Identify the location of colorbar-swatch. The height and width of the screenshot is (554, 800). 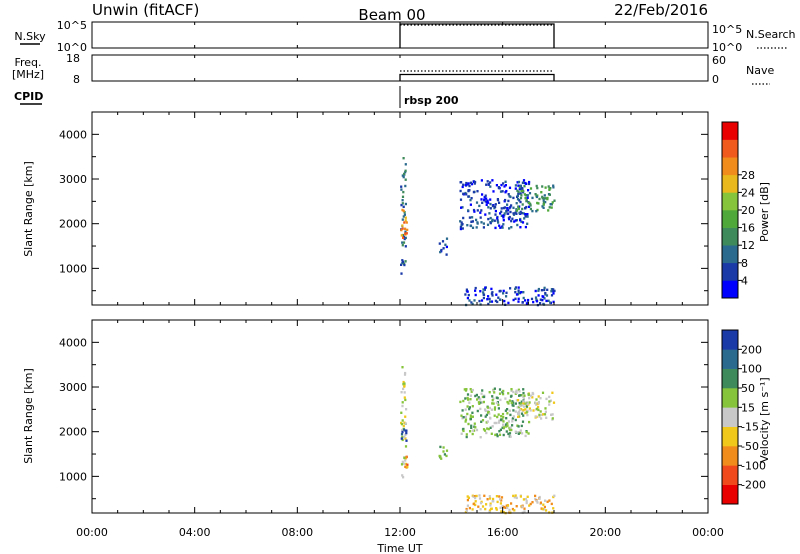
(730, 271).